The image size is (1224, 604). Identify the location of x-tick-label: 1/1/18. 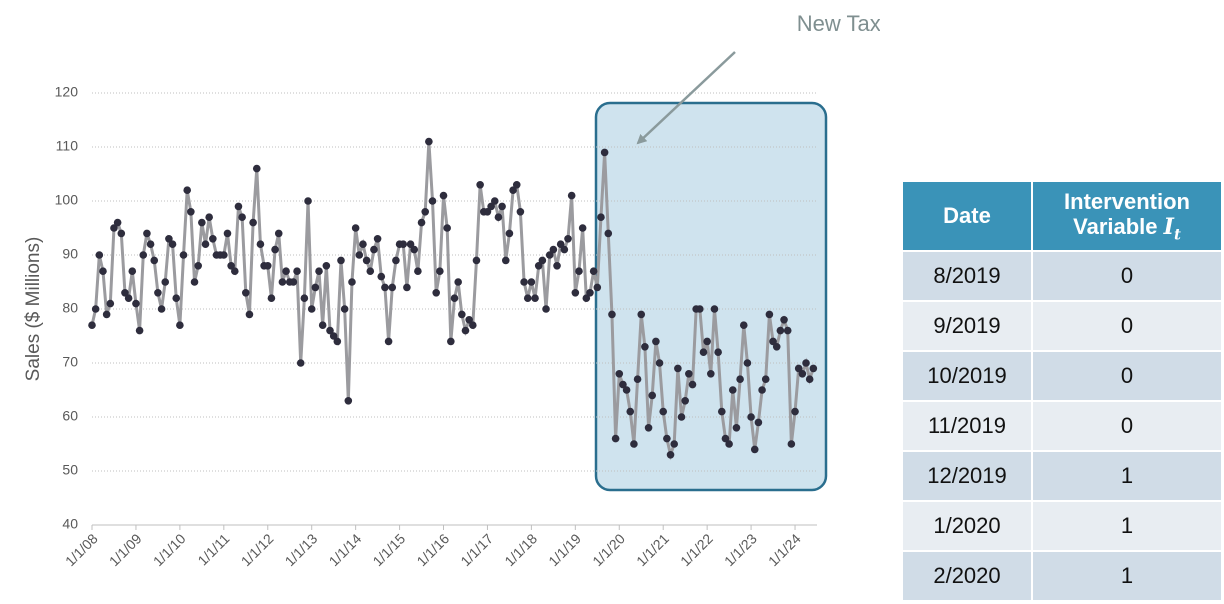
(520, 549).